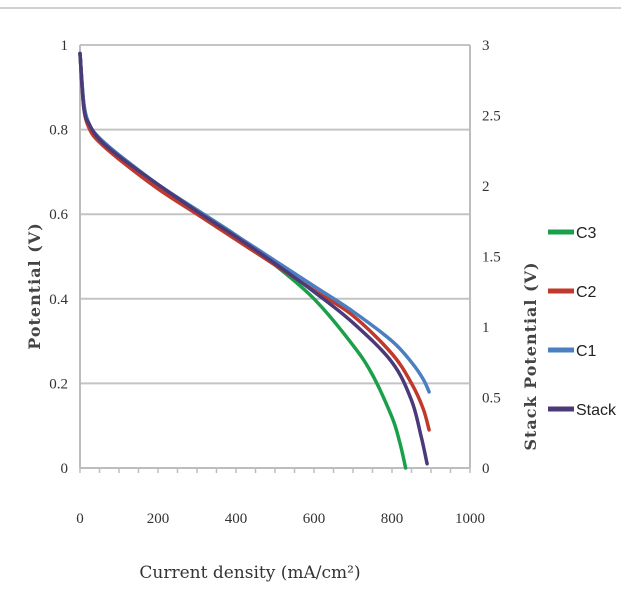 The width and height of the screenshot is (621, 595). I want to click on y2-axis-title: Stack Potential (V), so click(530, 355).